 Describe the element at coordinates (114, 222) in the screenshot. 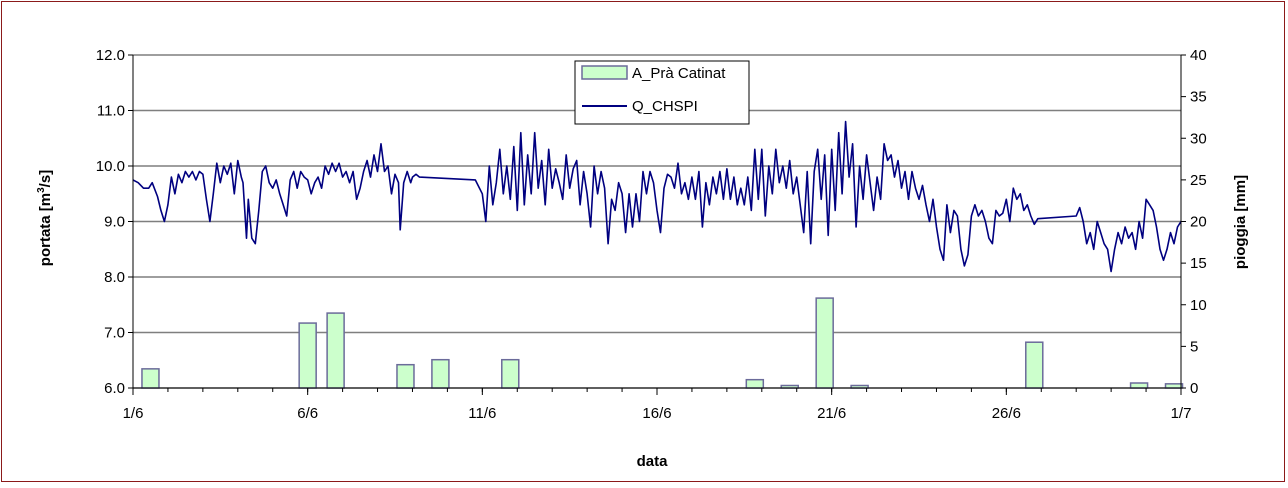

I see `y-left-tick-label-3: 9.0` at that location.